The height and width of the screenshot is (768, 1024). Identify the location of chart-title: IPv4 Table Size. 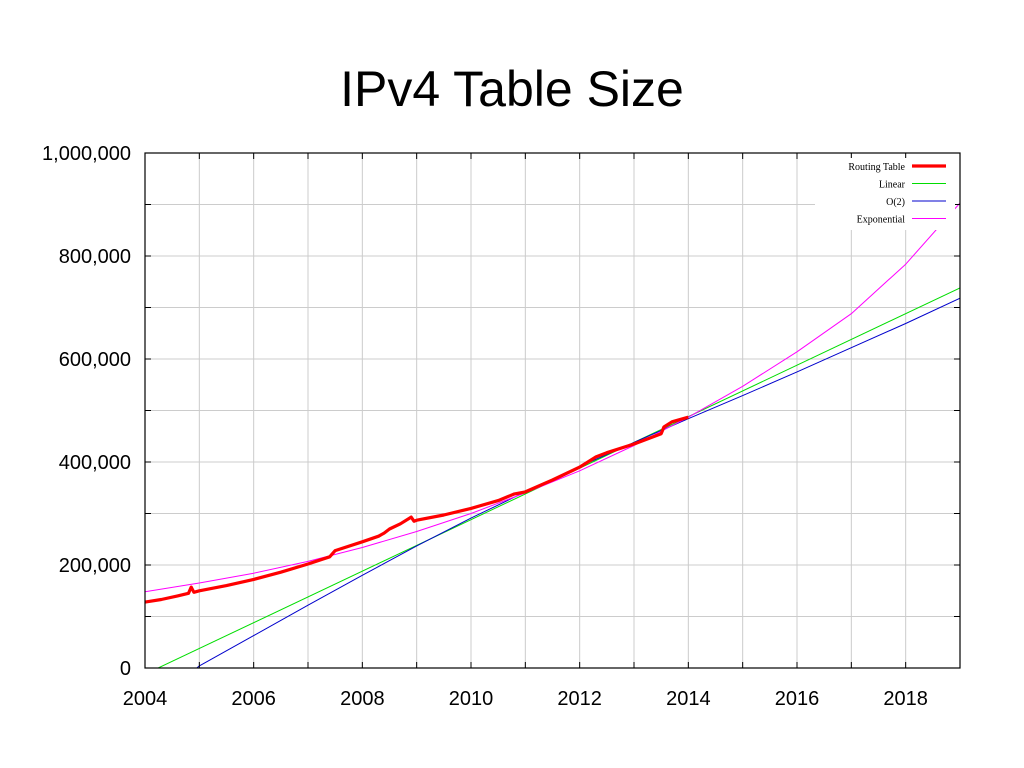
(512, 89).